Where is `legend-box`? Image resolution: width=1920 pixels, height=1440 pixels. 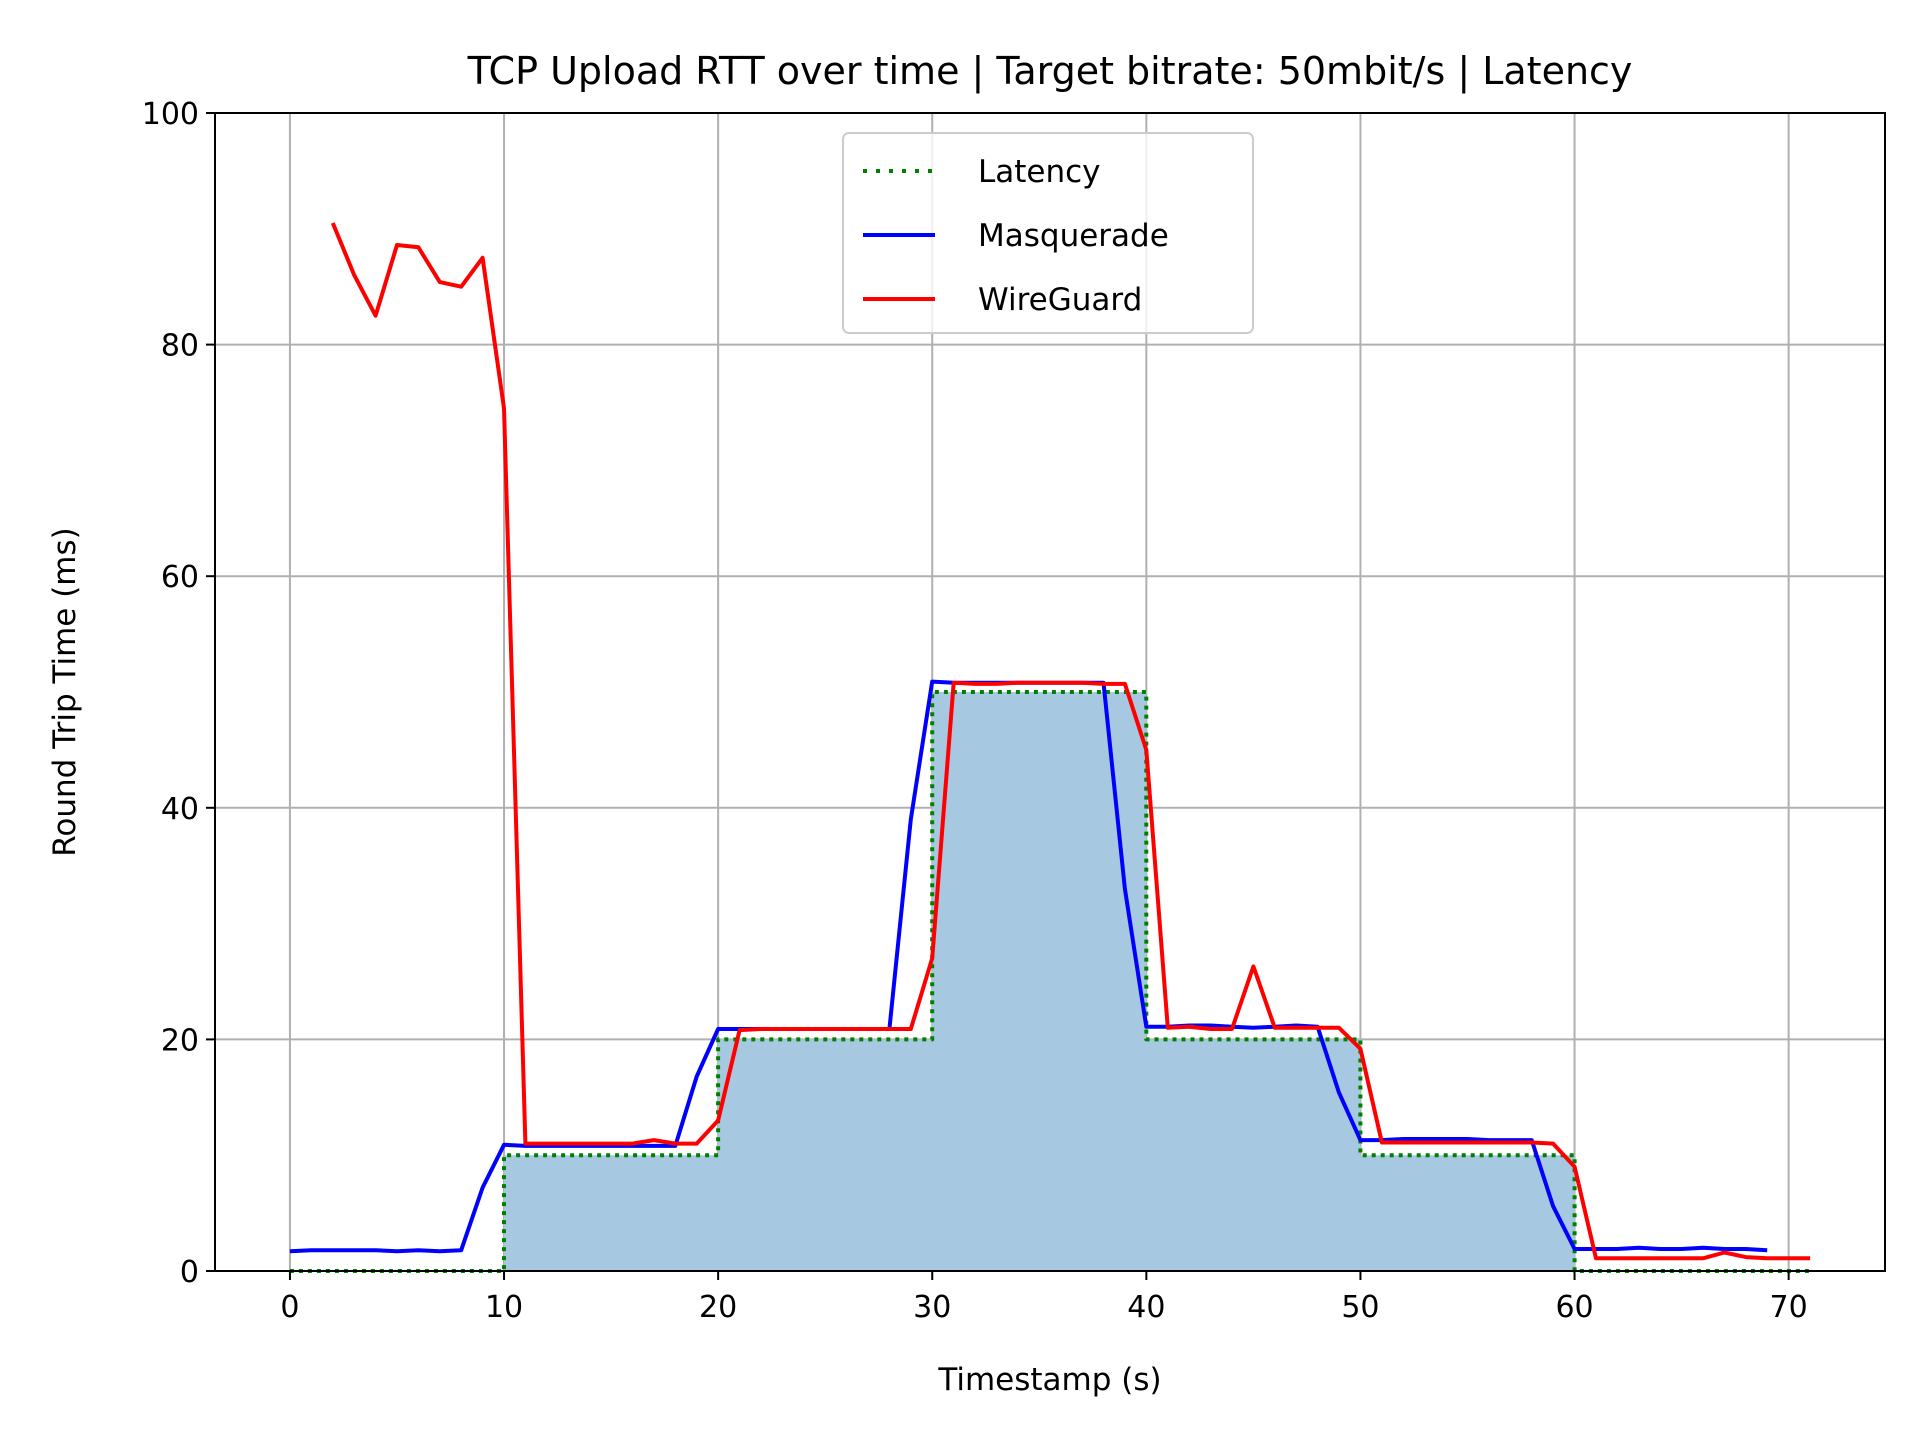 legend-box is located at coordinates (1048, 233).